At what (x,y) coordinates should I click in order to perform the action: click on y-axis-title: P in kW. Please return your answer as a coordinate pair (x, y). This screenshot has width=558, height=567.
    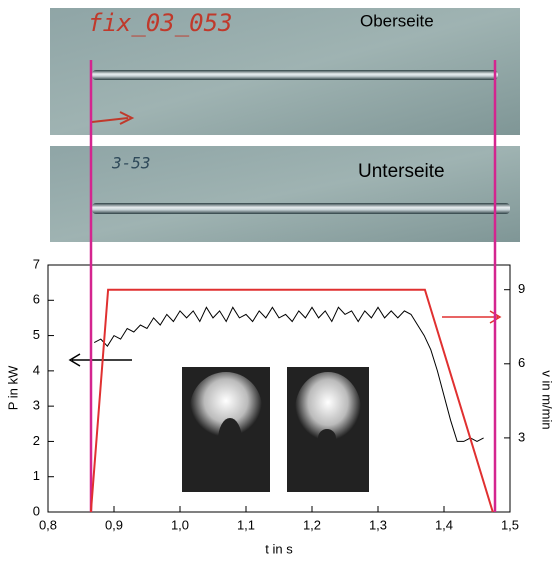
    Looking at the image, I should click on (12, 387).